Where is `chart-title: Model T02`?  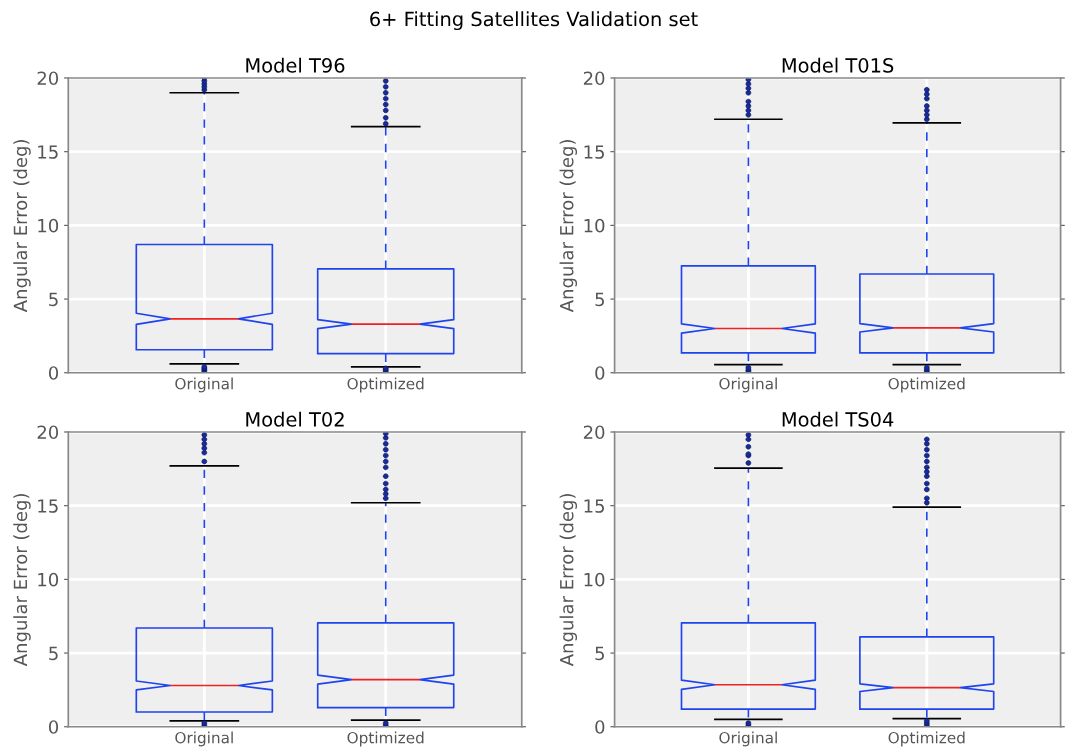
chart-title: Model T02 is located at coordinates (295, 419).